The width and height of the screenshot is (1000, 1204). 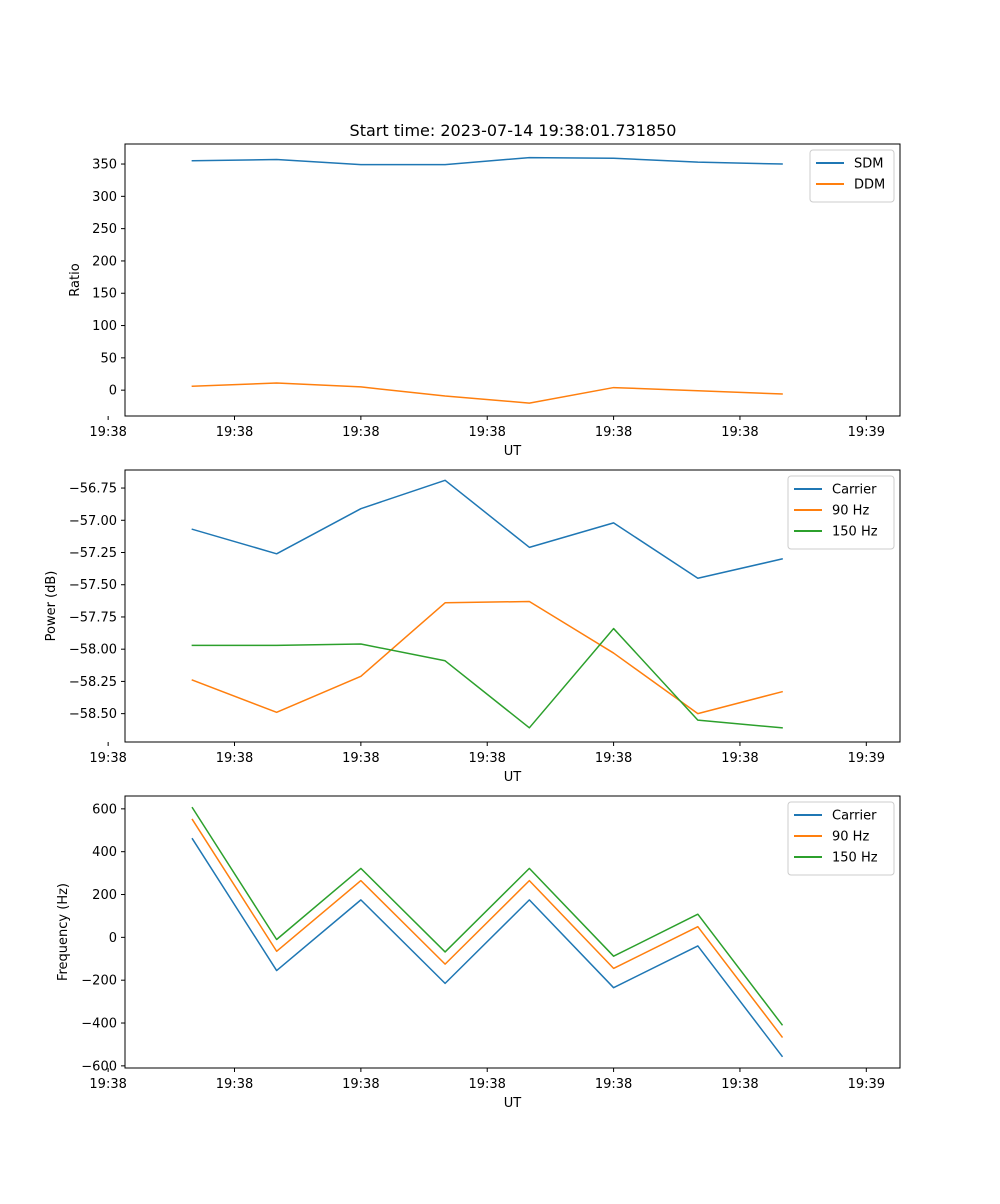 What do you see at coordinates (93, 521) in the screenshot?
I see `y-tick-label: −57.00` at bounding box center [93, 521].